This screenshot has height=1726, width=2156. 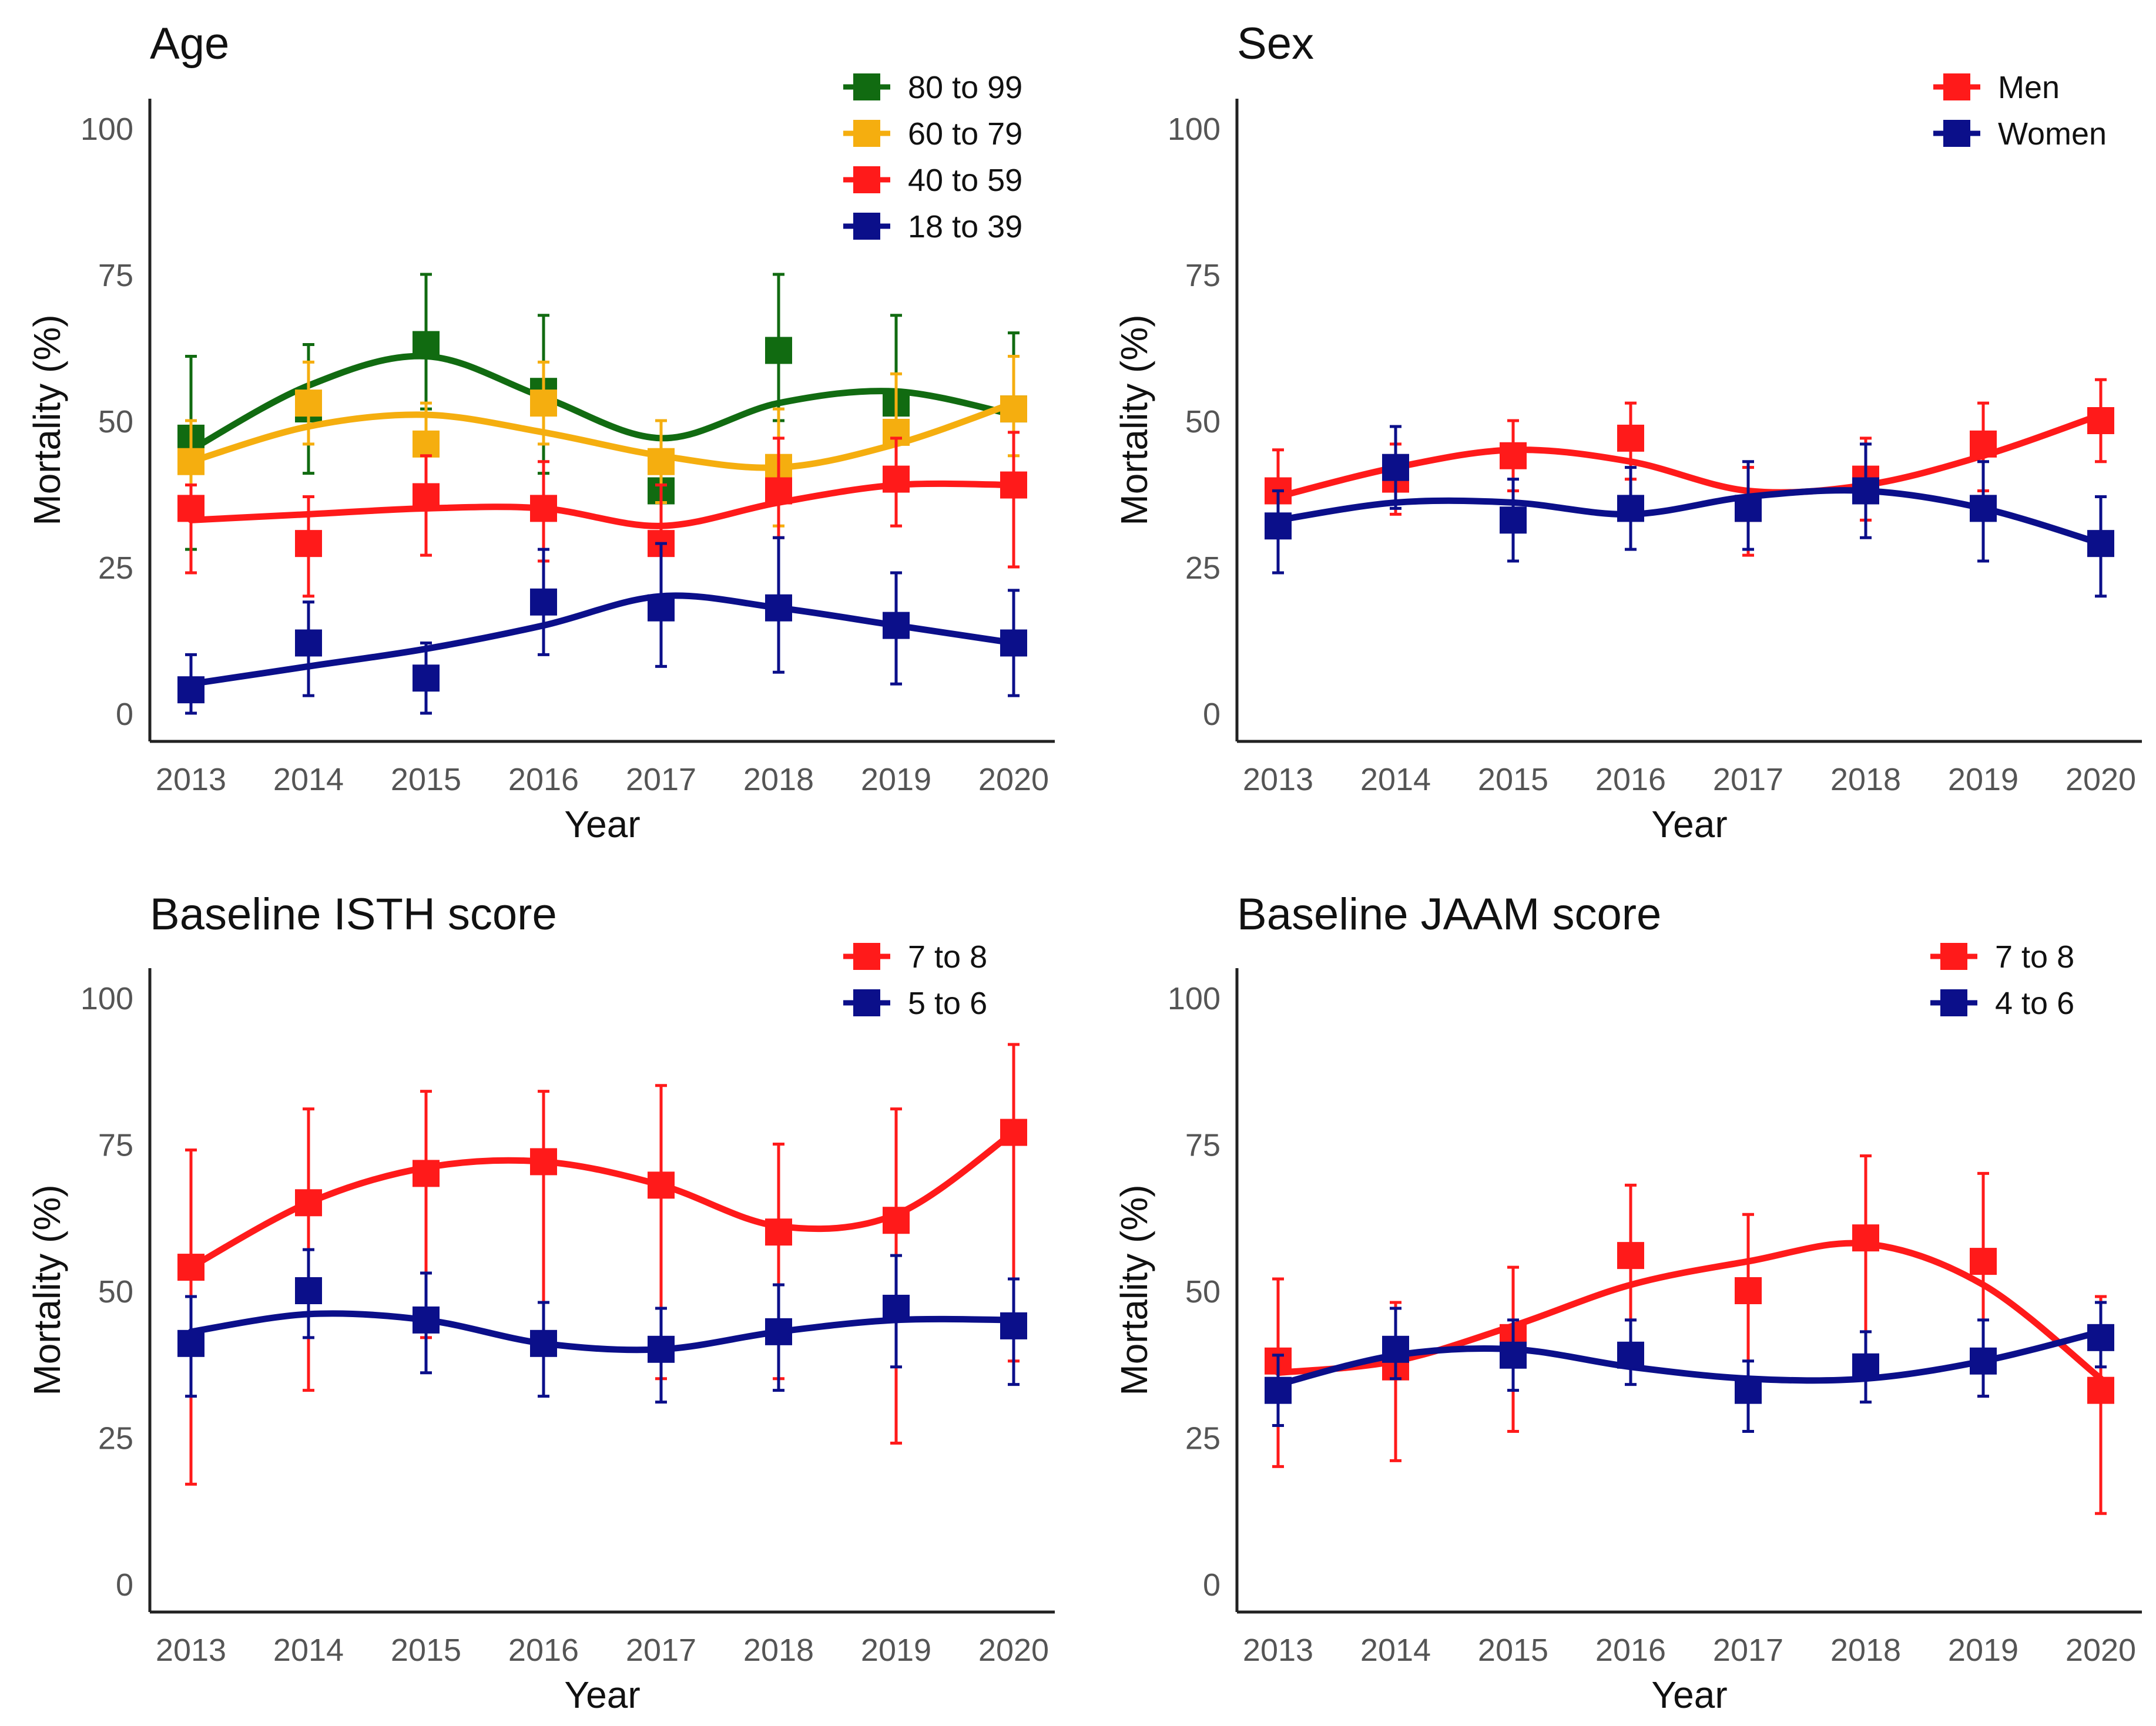 I want to click on legend-item: Men, so click(x=1997, y=87).